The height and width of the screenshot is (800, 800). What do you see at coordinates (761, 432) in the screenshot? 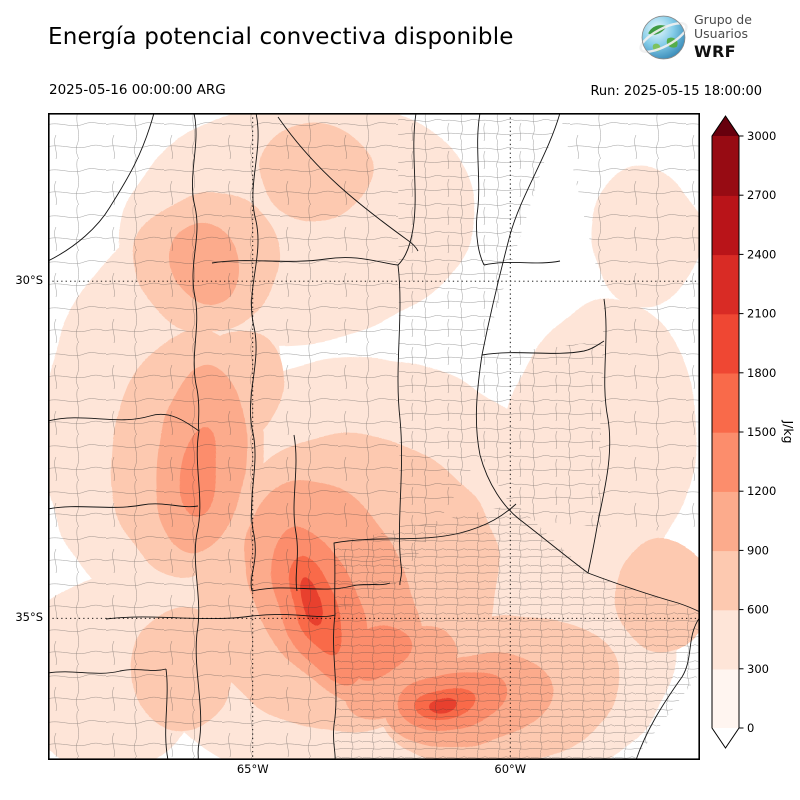
I see `colorbar-tick-label: 1500` at bounding box center [761, 432].